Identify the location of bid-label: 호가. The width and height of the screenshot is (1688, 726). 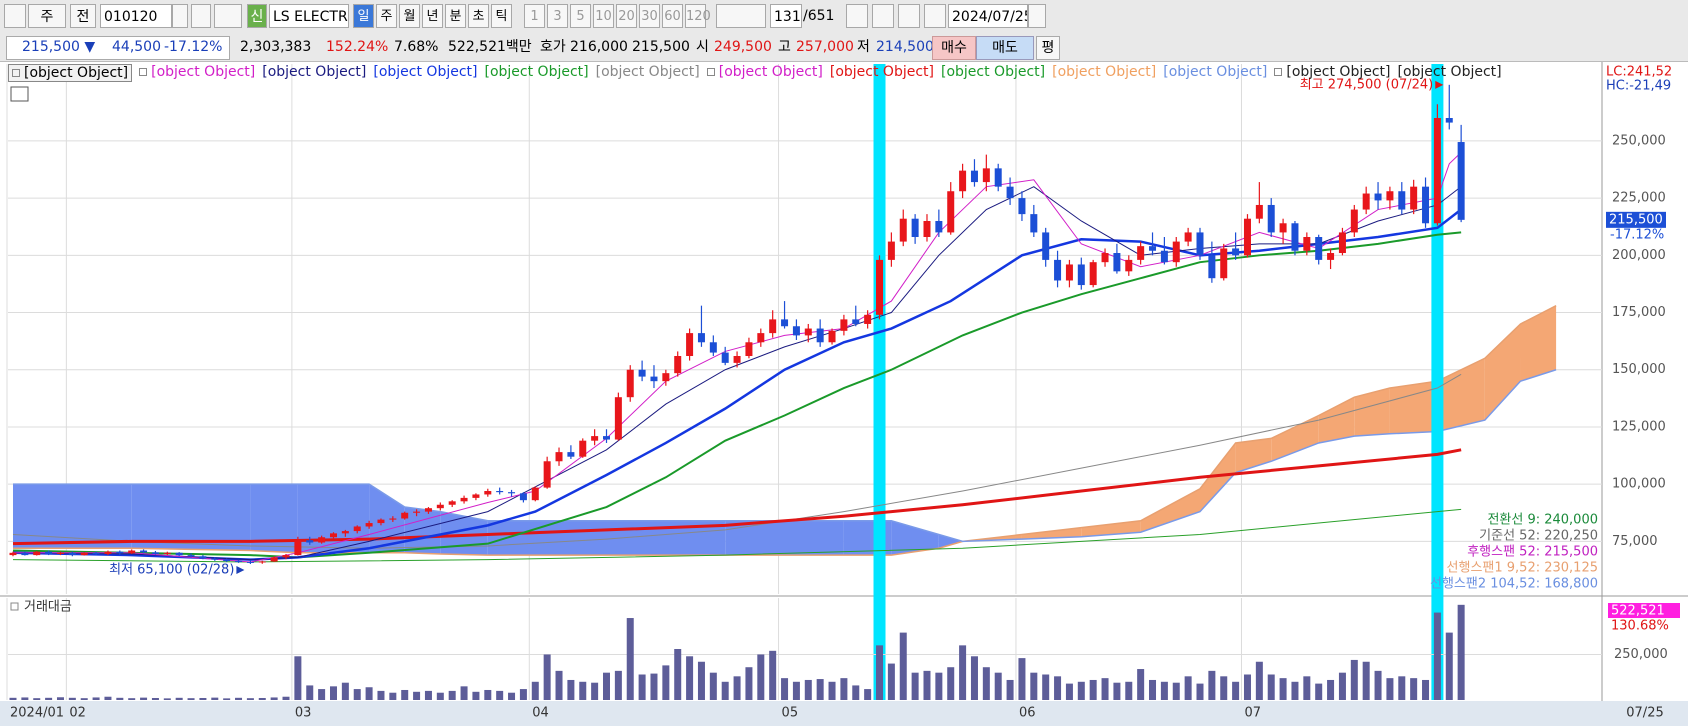
(553, 47).